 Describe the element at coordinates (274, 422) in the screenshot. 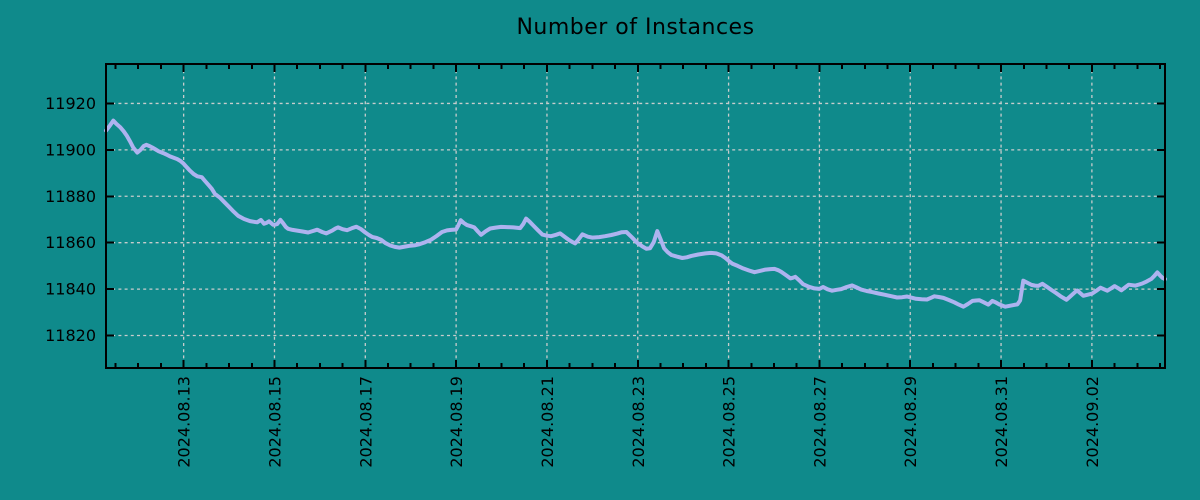

I see `x-tick-label: 2024.08.15` at that location.